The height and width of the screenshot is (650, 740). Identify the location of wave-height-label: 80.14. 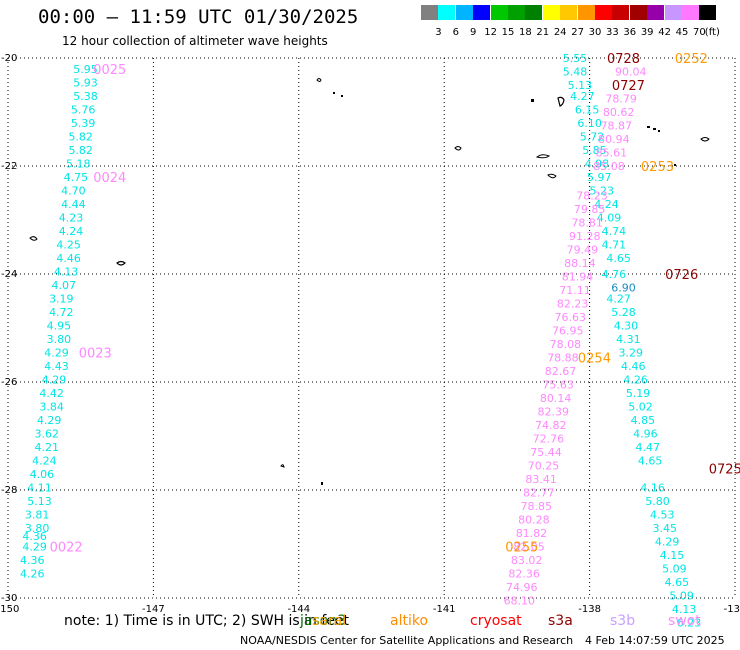
(556, 398).